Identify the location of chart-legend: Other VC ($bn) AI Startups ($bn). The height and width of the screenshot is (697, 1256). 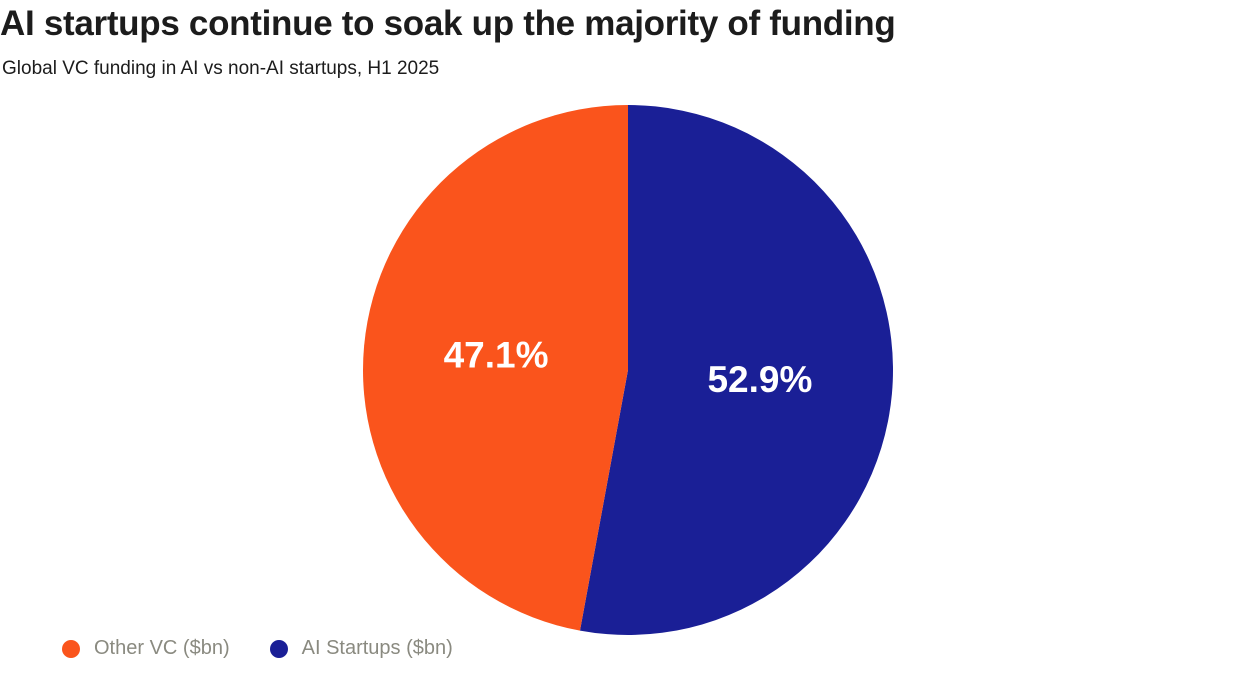
(257, 648).